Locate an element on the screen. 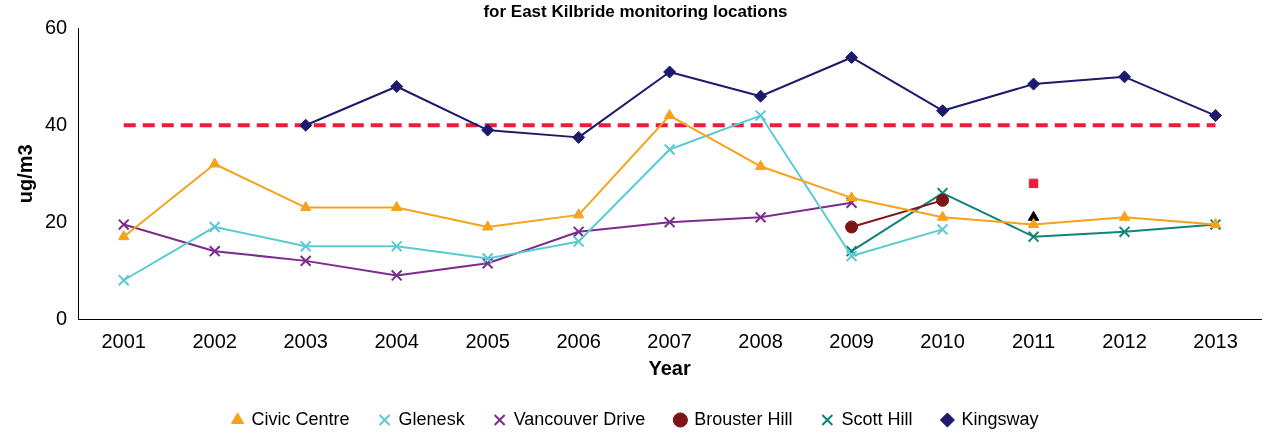 Image resolution: width=1281 pixels, height=443 pixels. y-tick-label: 60 is located at coordinates (56, 26).